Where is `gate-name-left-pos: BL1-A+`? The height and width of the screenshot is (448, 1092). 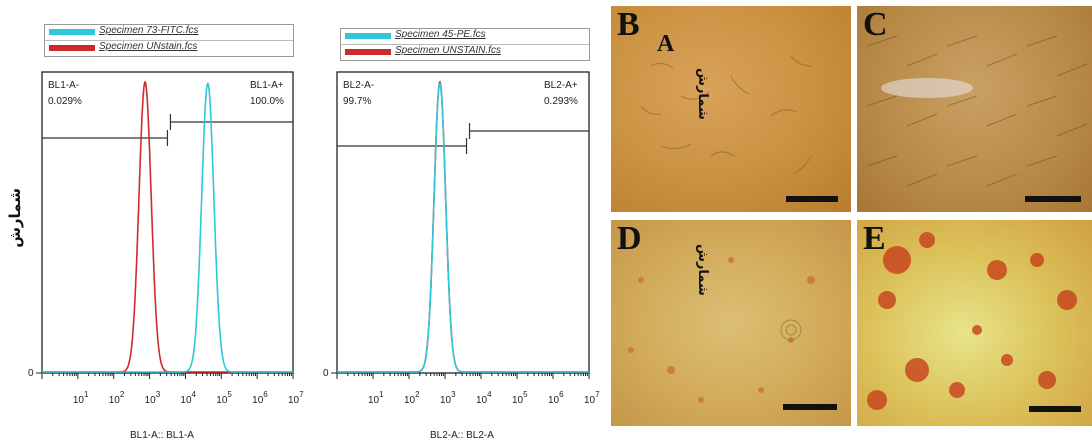
gate-name-left-pos: BL1-A+ is located at coordinates (267, 85).